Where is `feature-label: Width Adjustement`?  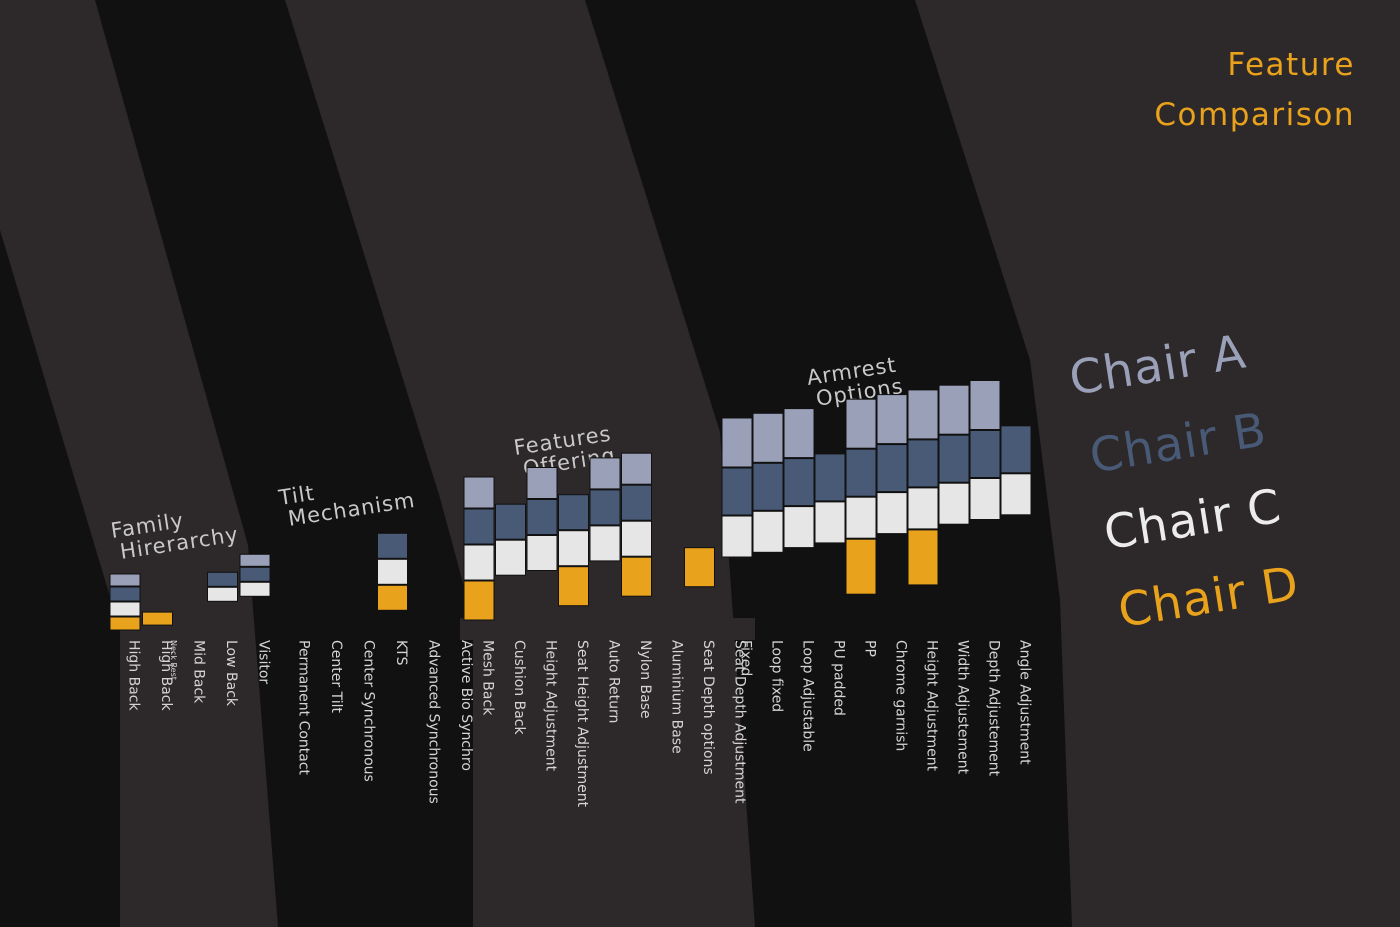 feature-label: Width Adjustement is located at coordinates (963, 707).